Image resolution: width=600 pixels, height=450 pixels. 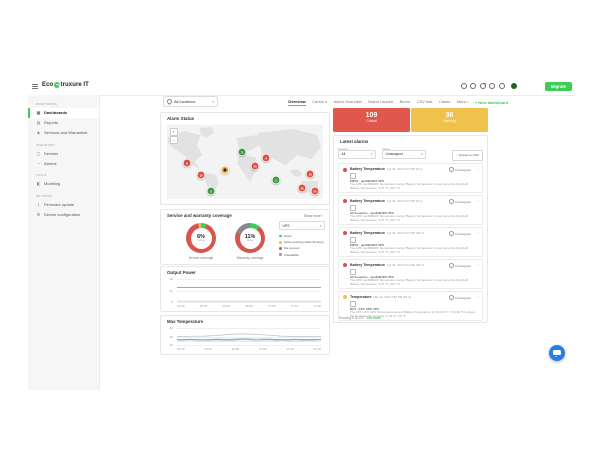 What do you see at coordinates (249, 345) in the screenshot?
I see `gridline` at bounding box center [249, 345].